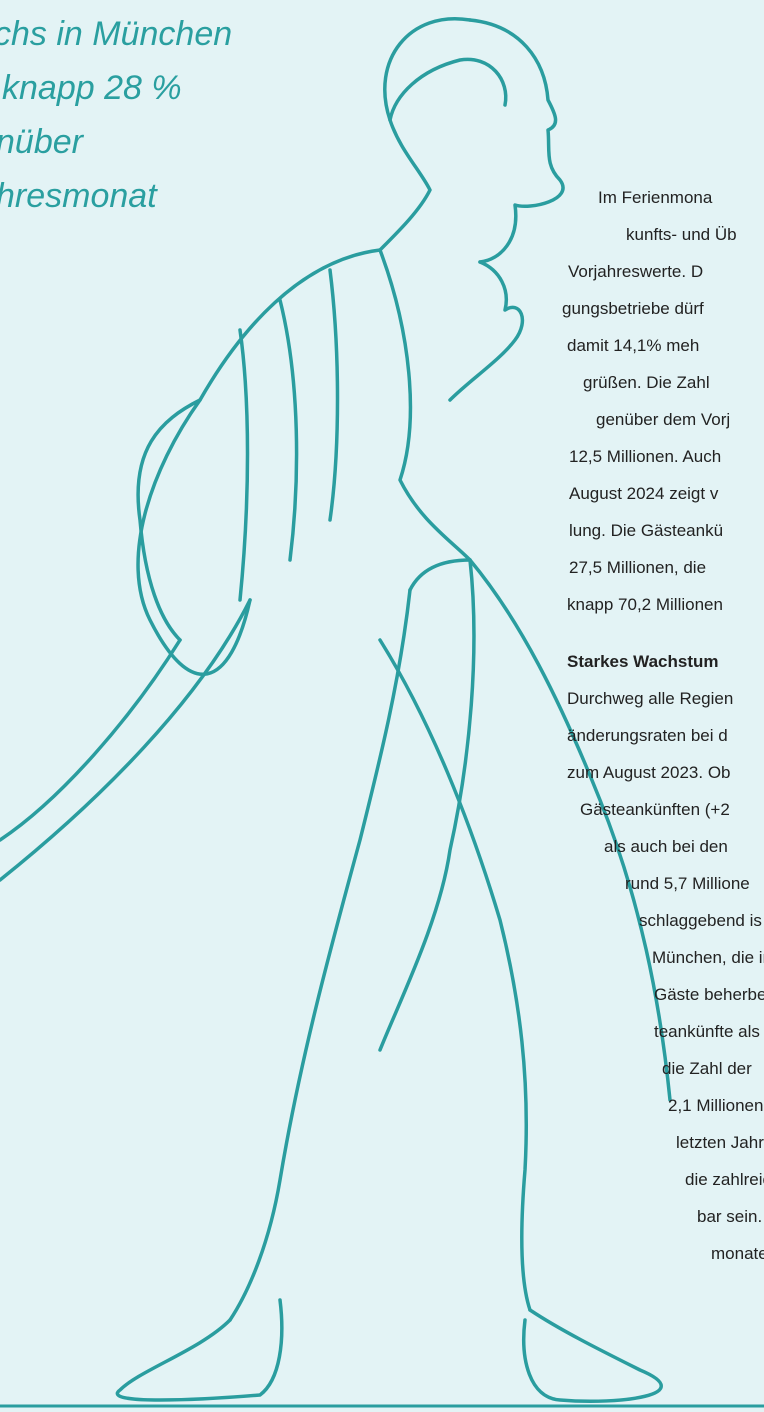 Image resolution: width=764 pixels, height=1412 pixels. What do you see at coordinates (655, 809) in the screenshot?
I see `body-line: Gästeankünften (+2` at bounding box center [655, 809].